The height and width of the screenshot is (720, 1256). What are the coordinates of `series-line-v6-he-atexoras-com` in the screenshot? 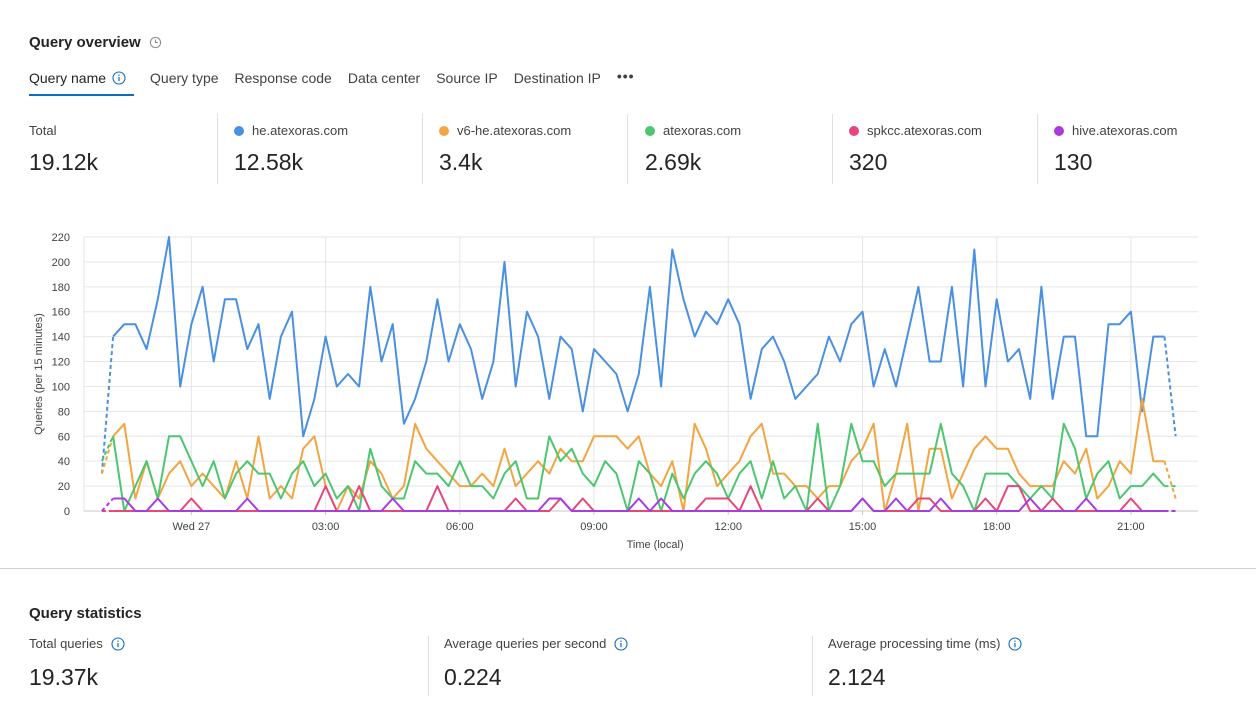 It's located at (638, 454).